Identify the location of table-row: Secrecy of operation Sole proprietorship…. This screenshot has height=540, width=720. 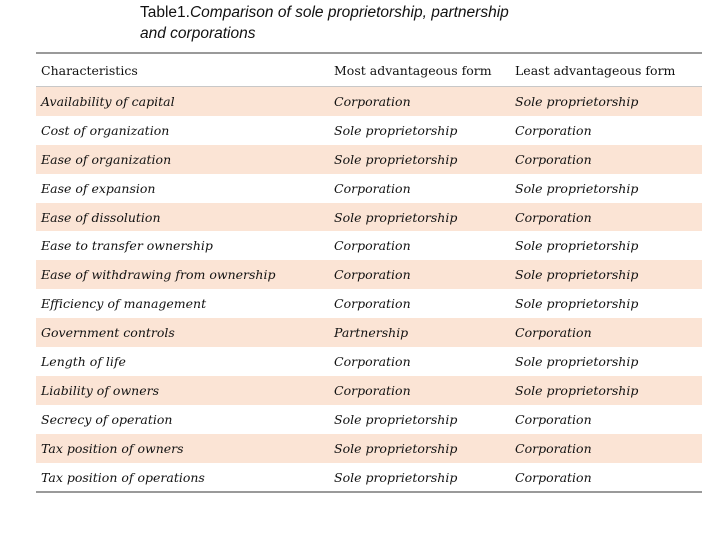
(369, 419).